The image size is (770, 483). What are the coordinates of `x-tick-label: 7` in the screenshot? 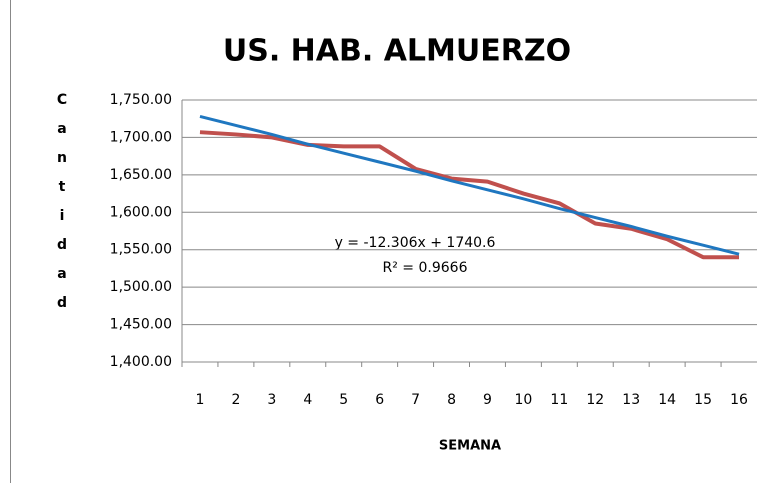 It's located at (415, 400).